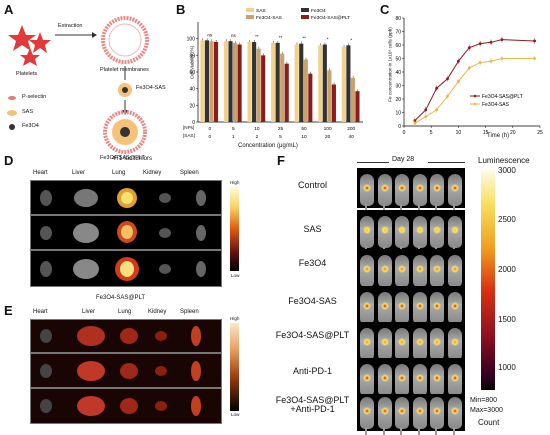 This screenshot has height=435, width=550. What do you see at coordinates (352, 137) in the screenshot?
I see `b-sas-label: 40` at bounding box center [352, 137].